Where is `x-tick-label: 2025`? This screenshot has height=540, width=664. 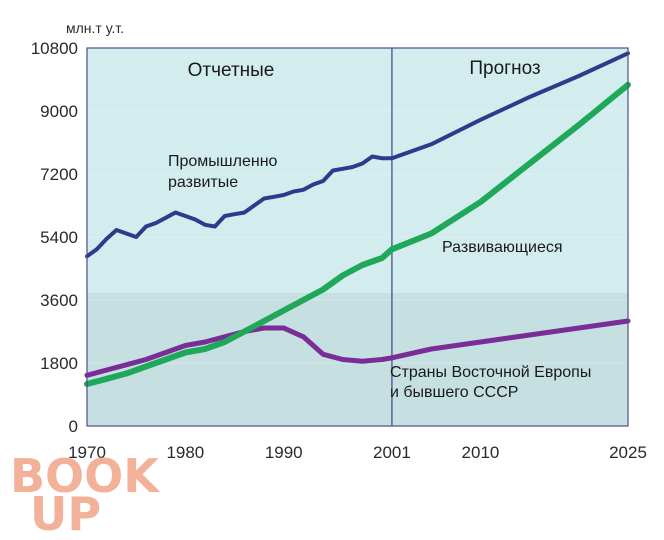
x-tick-label: 2025 is located at coordinates (628, 452).